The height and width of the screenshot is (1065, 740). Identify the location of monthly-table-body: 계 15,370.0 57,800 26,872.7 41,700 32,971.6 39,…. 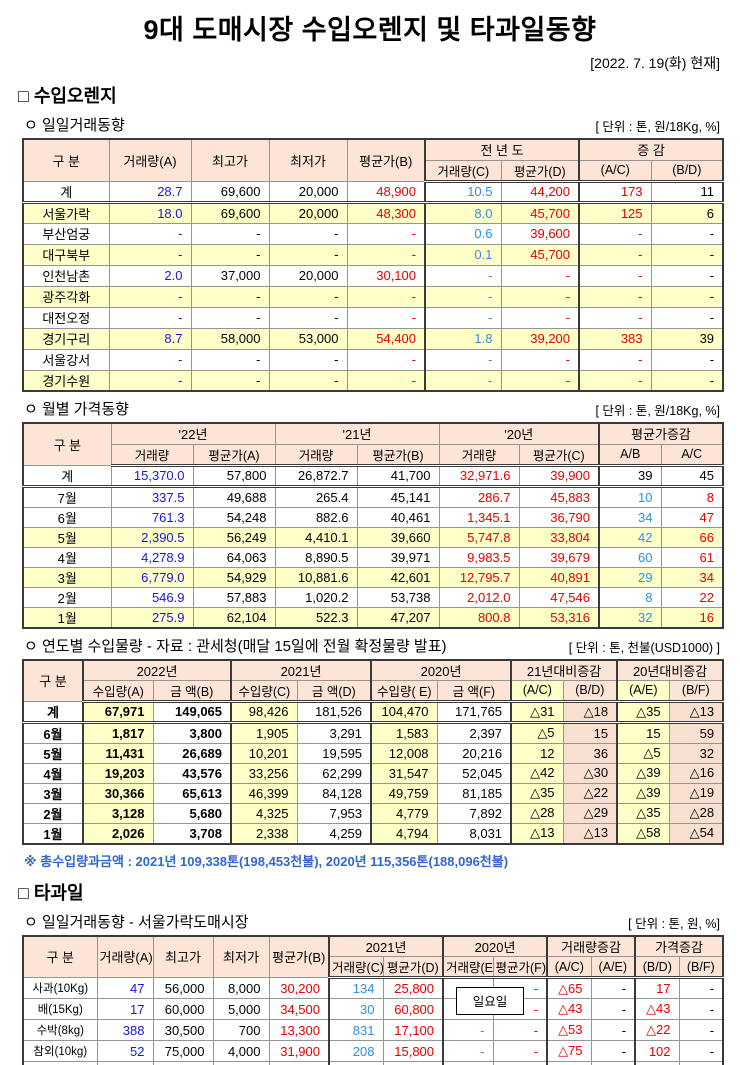
(373, 546).